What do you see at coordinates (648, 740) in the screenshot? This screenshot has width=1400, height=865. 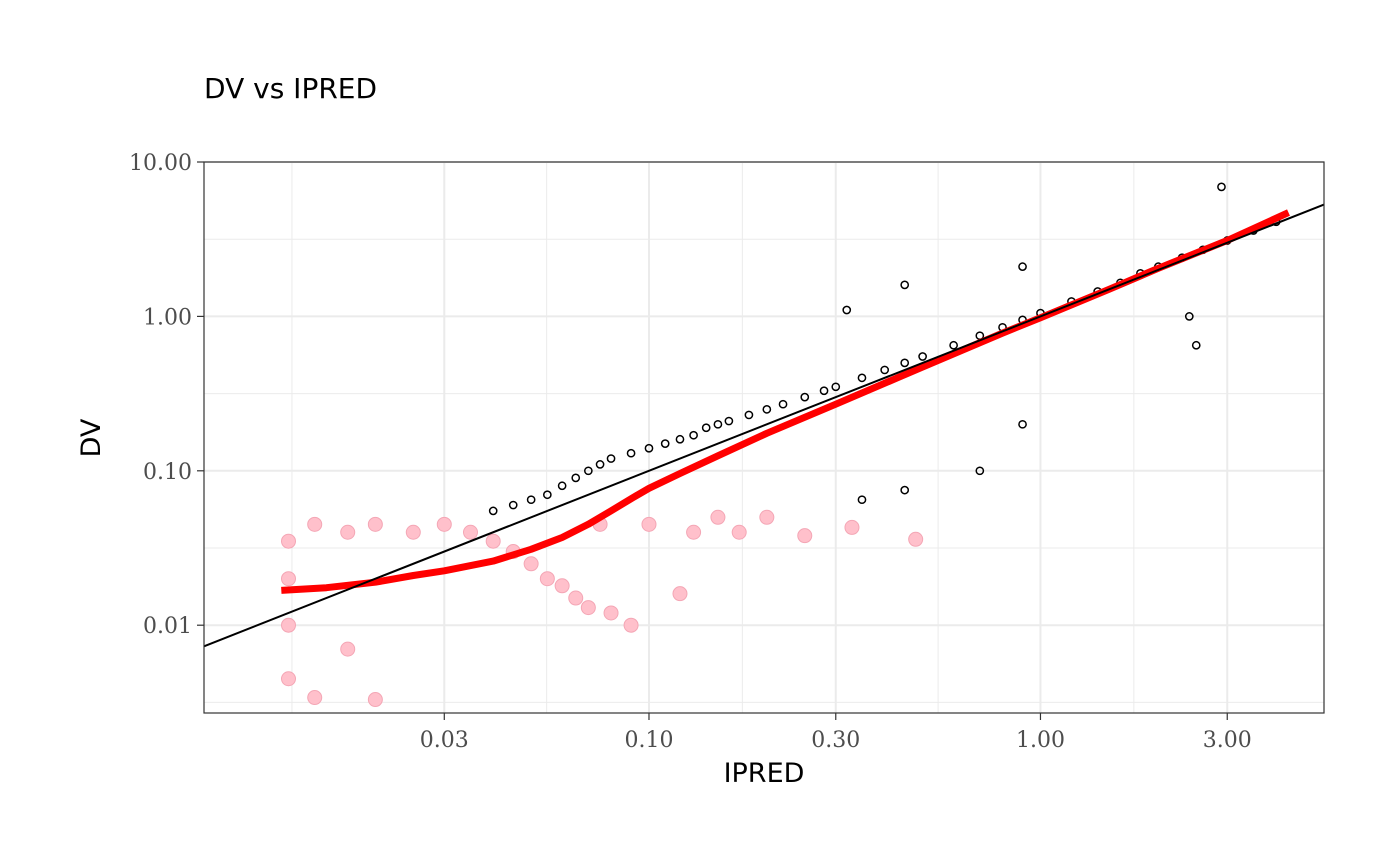 I see `x-tick-label: 0.10` at bounding box center [648, 740].